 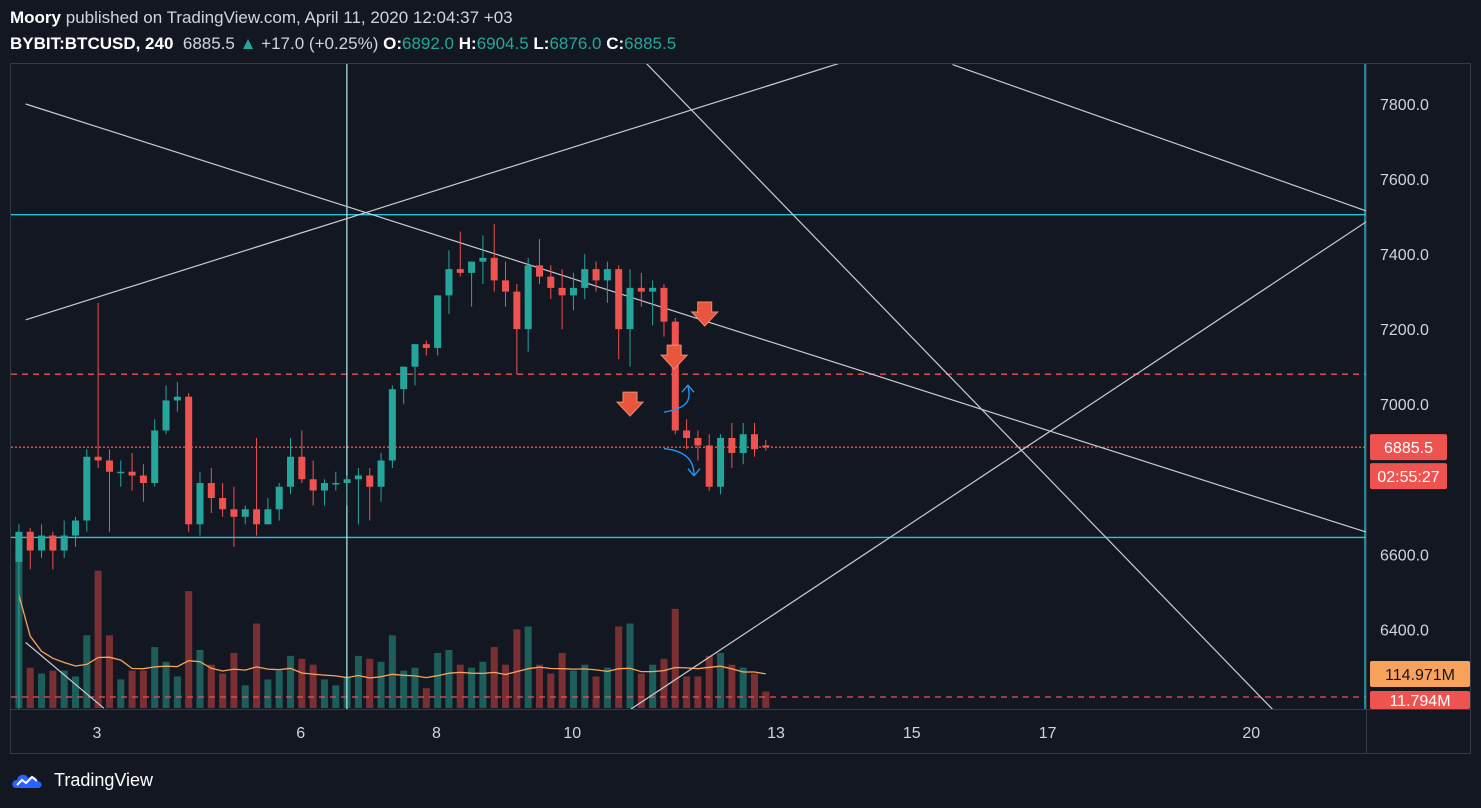 I want to click on price-labels: 6885.5 02:55:27 114.971M 11.794M, so click(x=1420, y=572).